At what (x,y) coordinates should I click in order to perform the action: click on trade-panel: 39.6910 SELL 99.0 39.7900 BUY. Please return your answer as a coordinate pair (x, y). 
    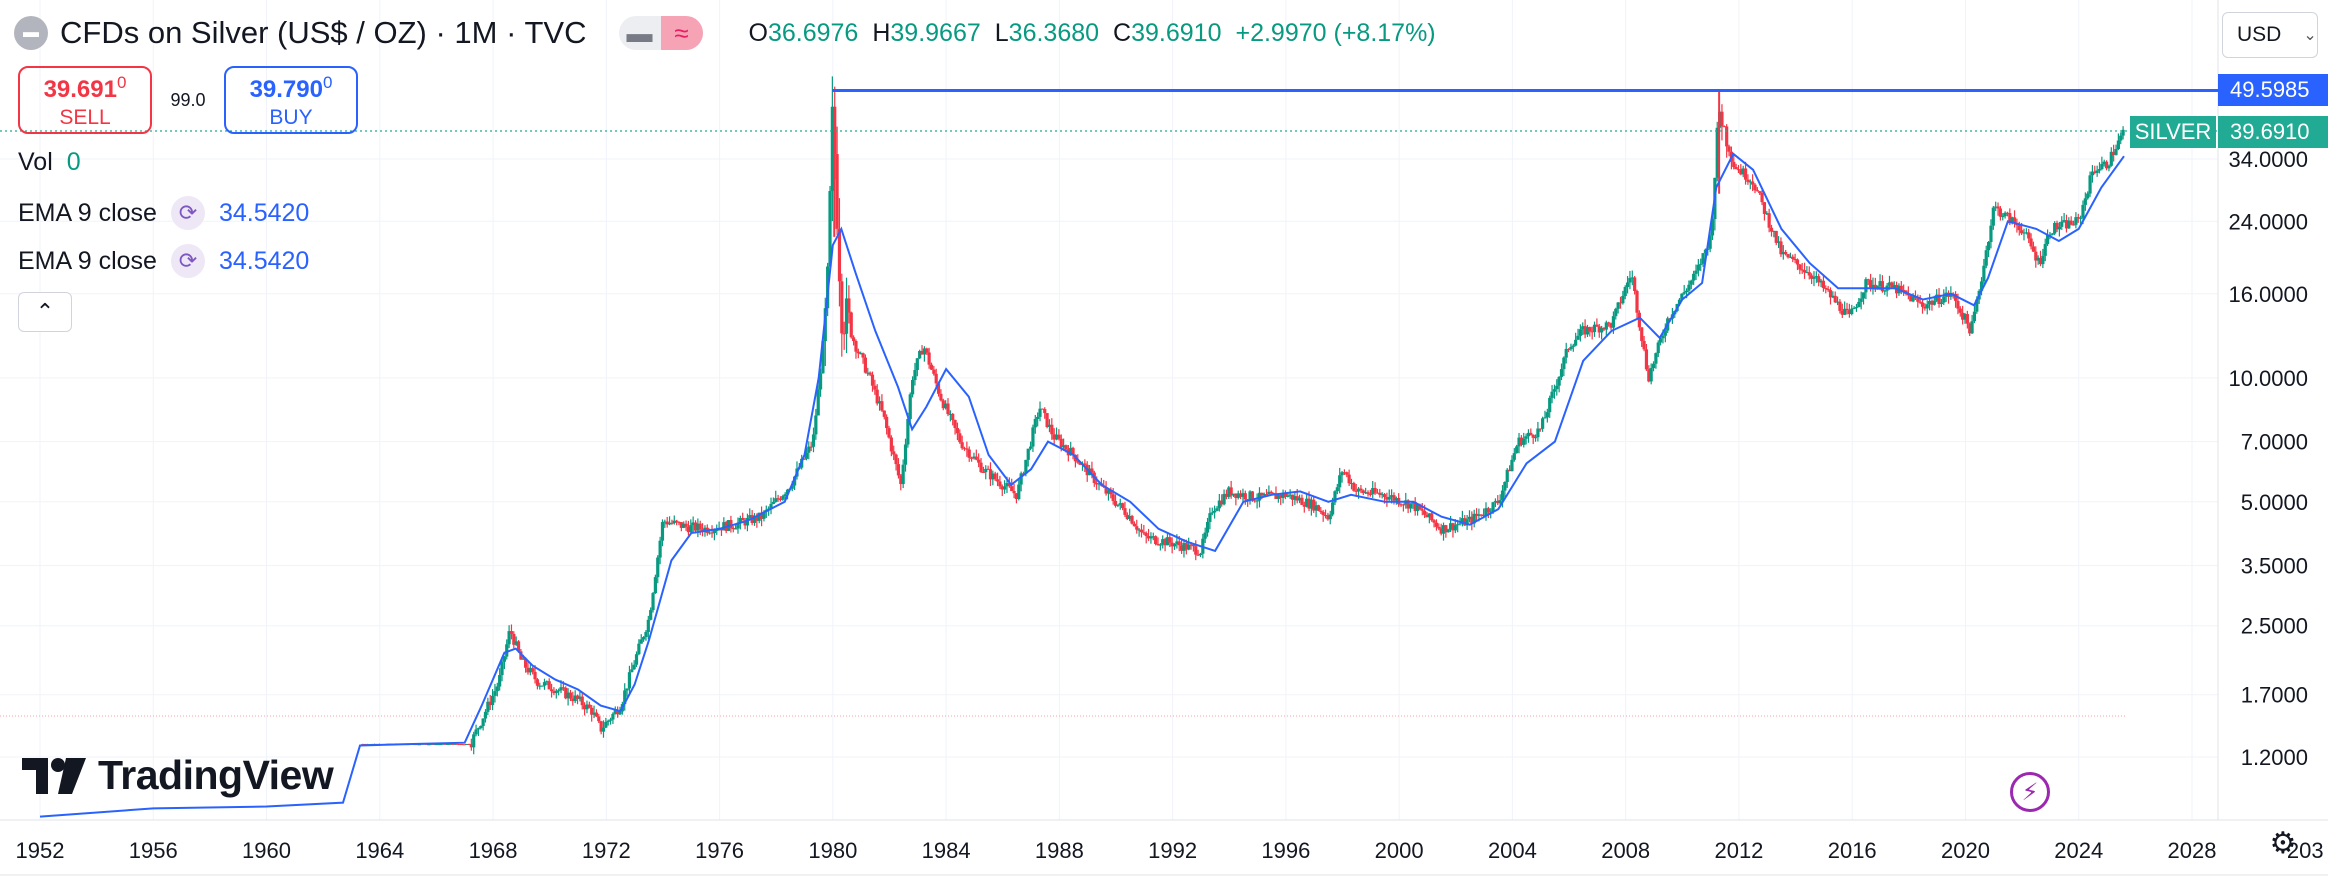
    Looking at the image, I should click on (188, 100).